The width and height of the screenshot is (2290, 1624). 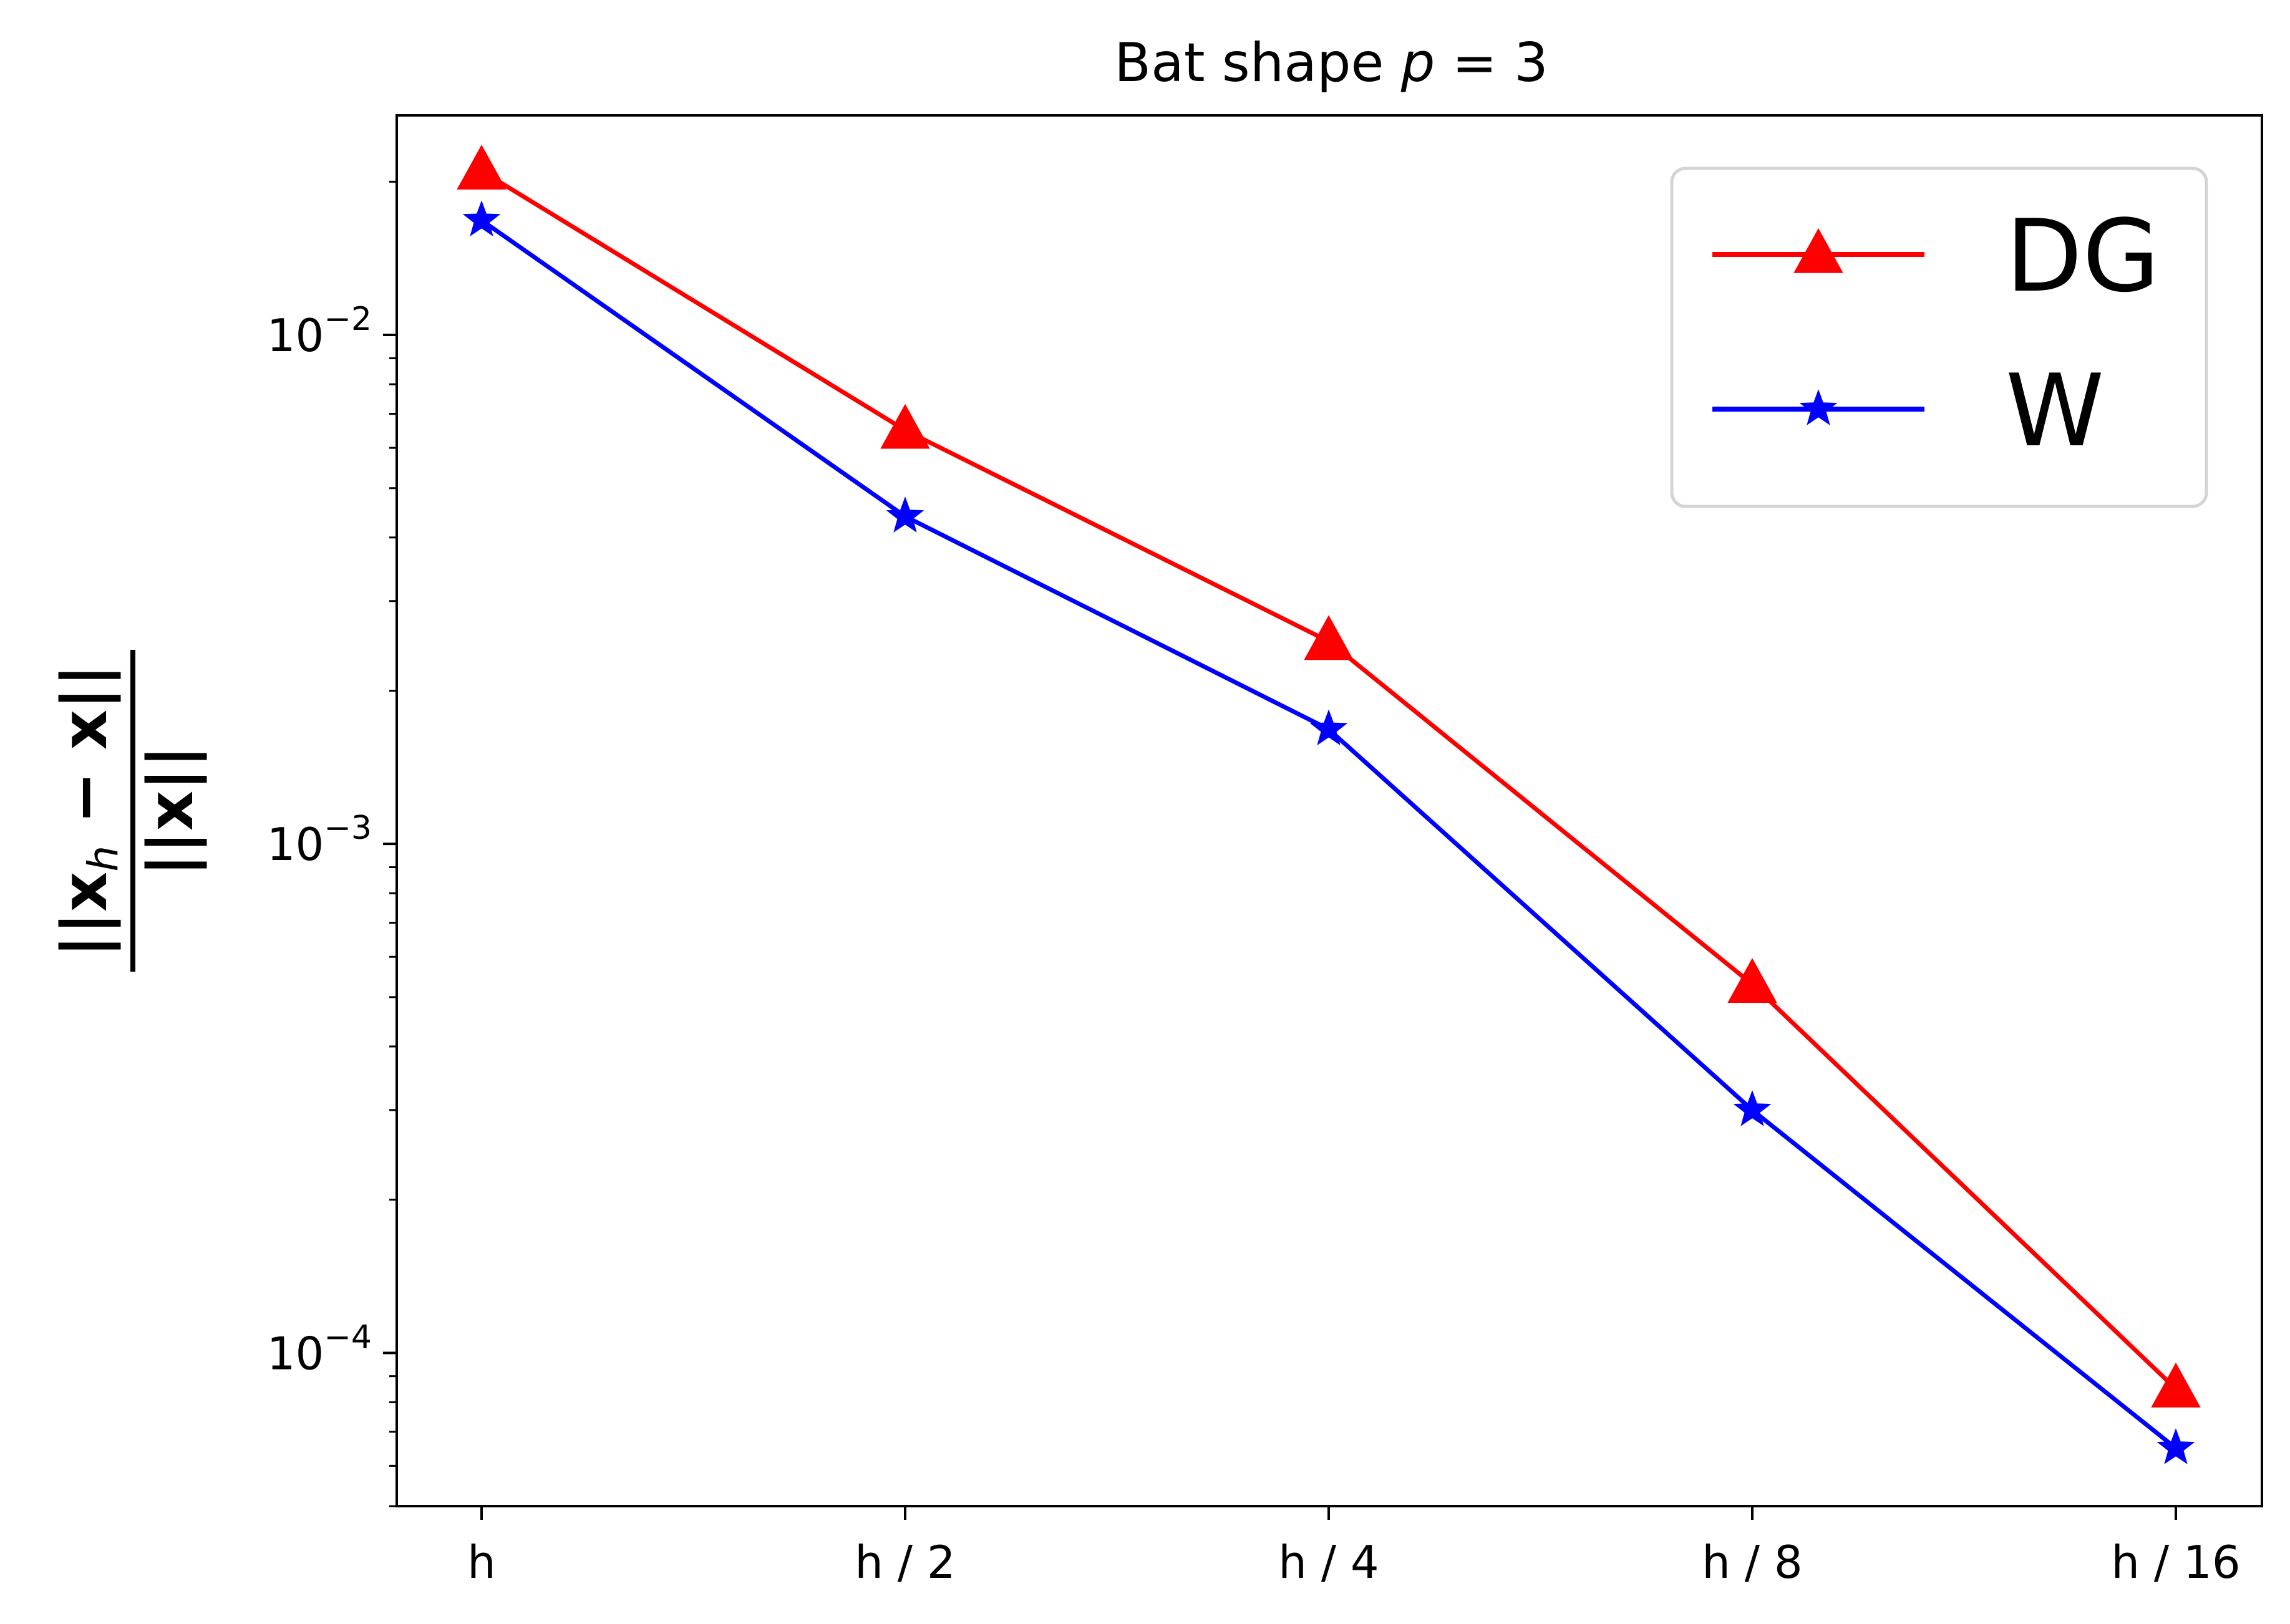 What do you see at coordinates (1752, 1562) in the screenshot?
I see `x-tick-label: h / 8` at bounding box center [1752, 1562].